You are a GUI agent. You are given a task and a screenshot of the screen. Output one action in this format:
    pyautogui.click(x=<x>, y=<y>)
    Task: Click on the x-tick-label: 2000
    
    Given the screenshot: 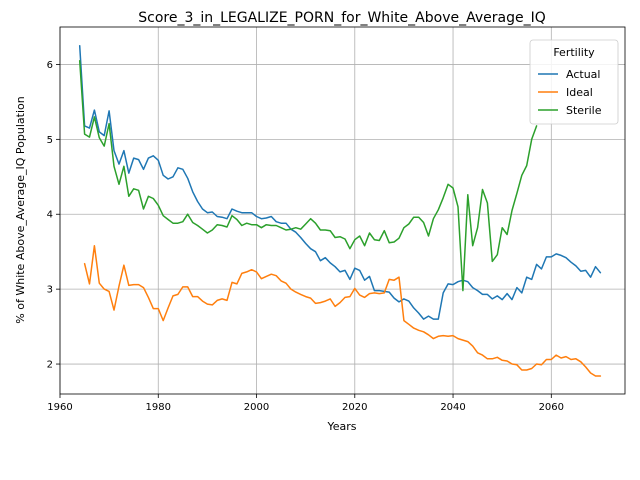 What is the action you would take?
    pyautogui.click(x=256, y=407)
    